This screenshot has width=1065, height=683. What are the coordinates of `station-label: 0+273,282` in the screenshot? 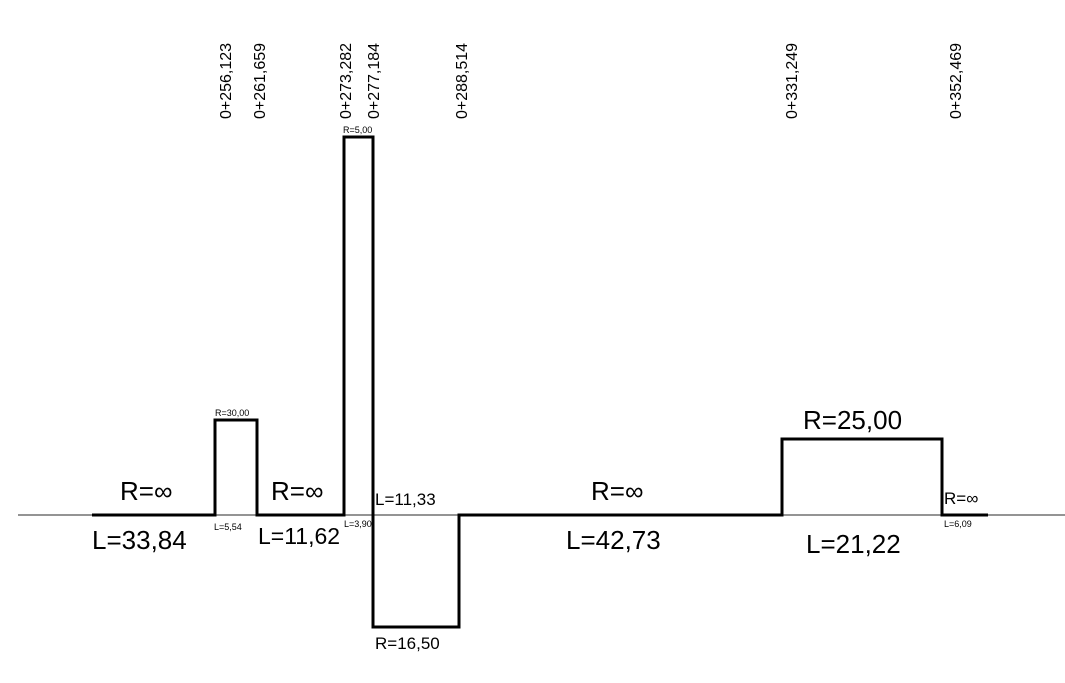 It's located at (346, 81).